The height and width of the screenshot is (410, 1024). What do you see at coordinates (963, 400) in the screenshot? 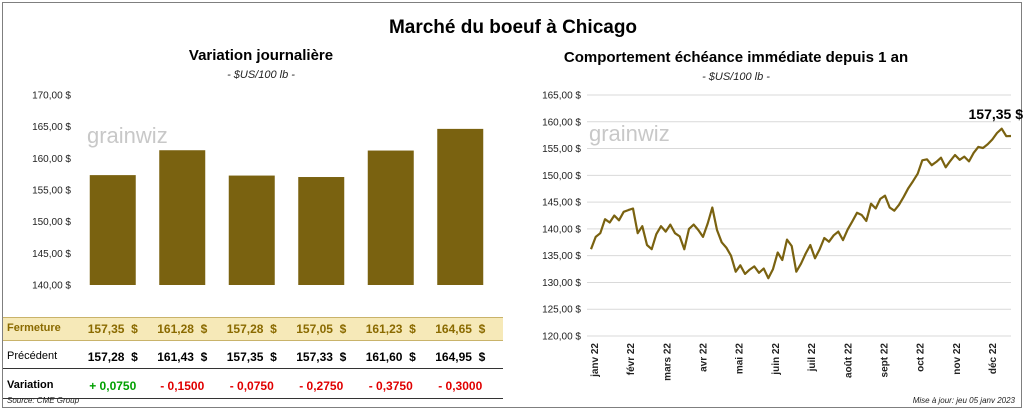
I see `update-note: Mise à jour: jeu 05 janv 2023` at bounding box center [963, 400].